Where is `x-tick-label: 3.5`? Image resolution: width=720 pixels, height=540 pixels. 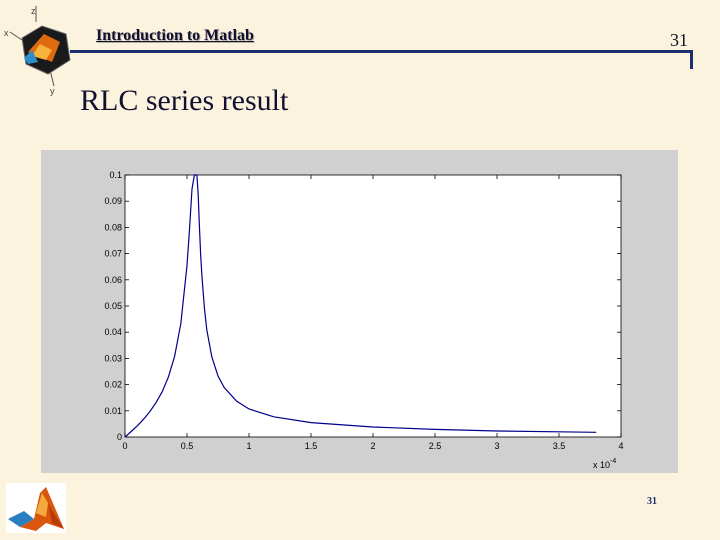
x-tick-label: 3.5 is located at coordinates (559, 446).